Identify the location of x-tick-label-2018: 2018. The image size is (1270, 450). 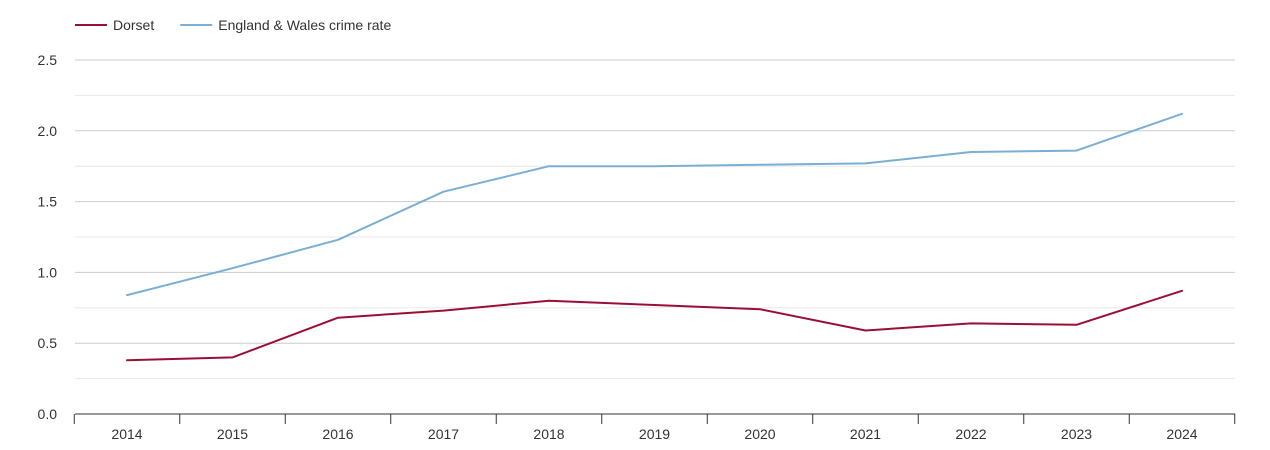
(548, 434).